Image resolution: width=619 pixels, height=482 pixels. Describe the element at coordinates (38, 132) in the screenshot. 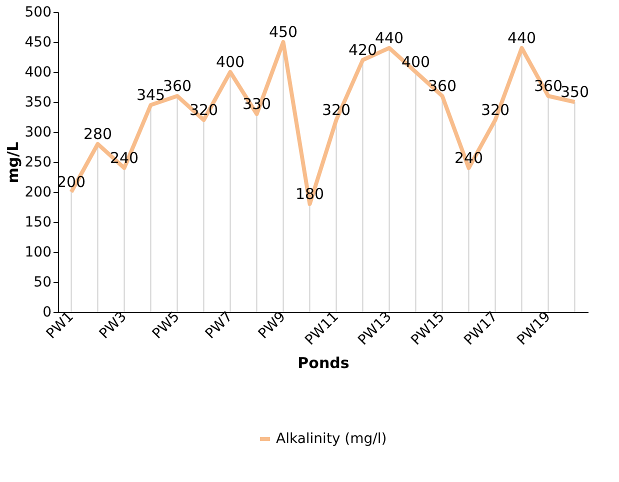

I see `y-tick-label: 300` at that location.